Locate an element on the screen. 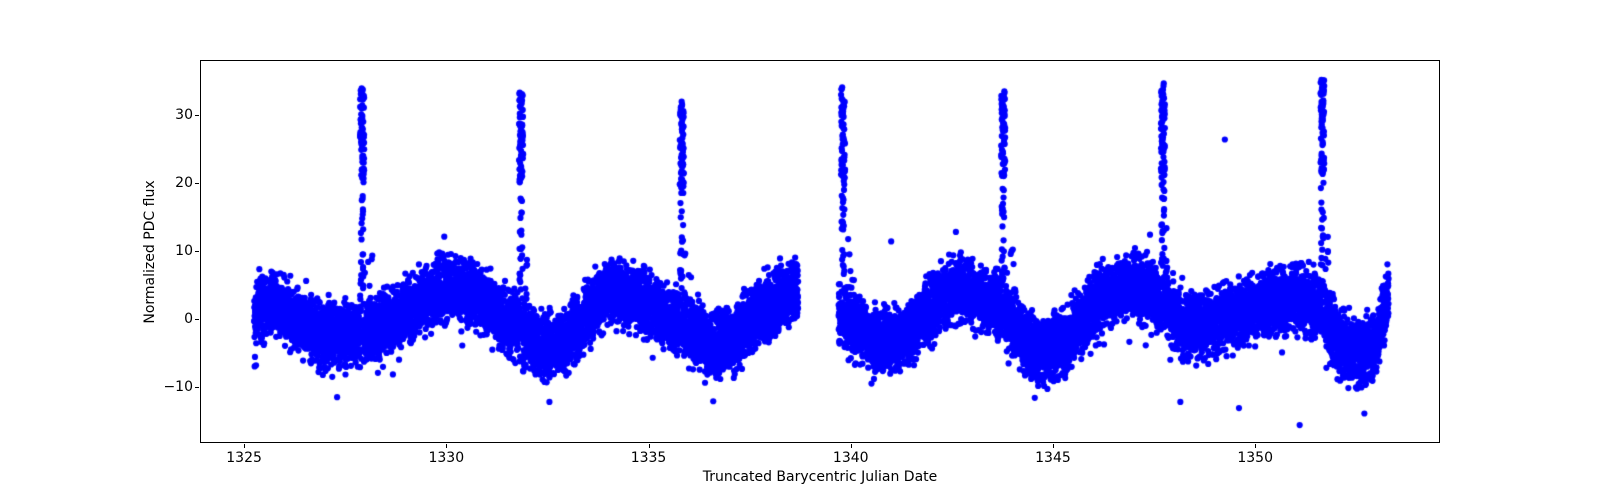 The width and height of the screenshot is (1600, 500). x-tick-label: 1340 is located at coordinates (850, 458).